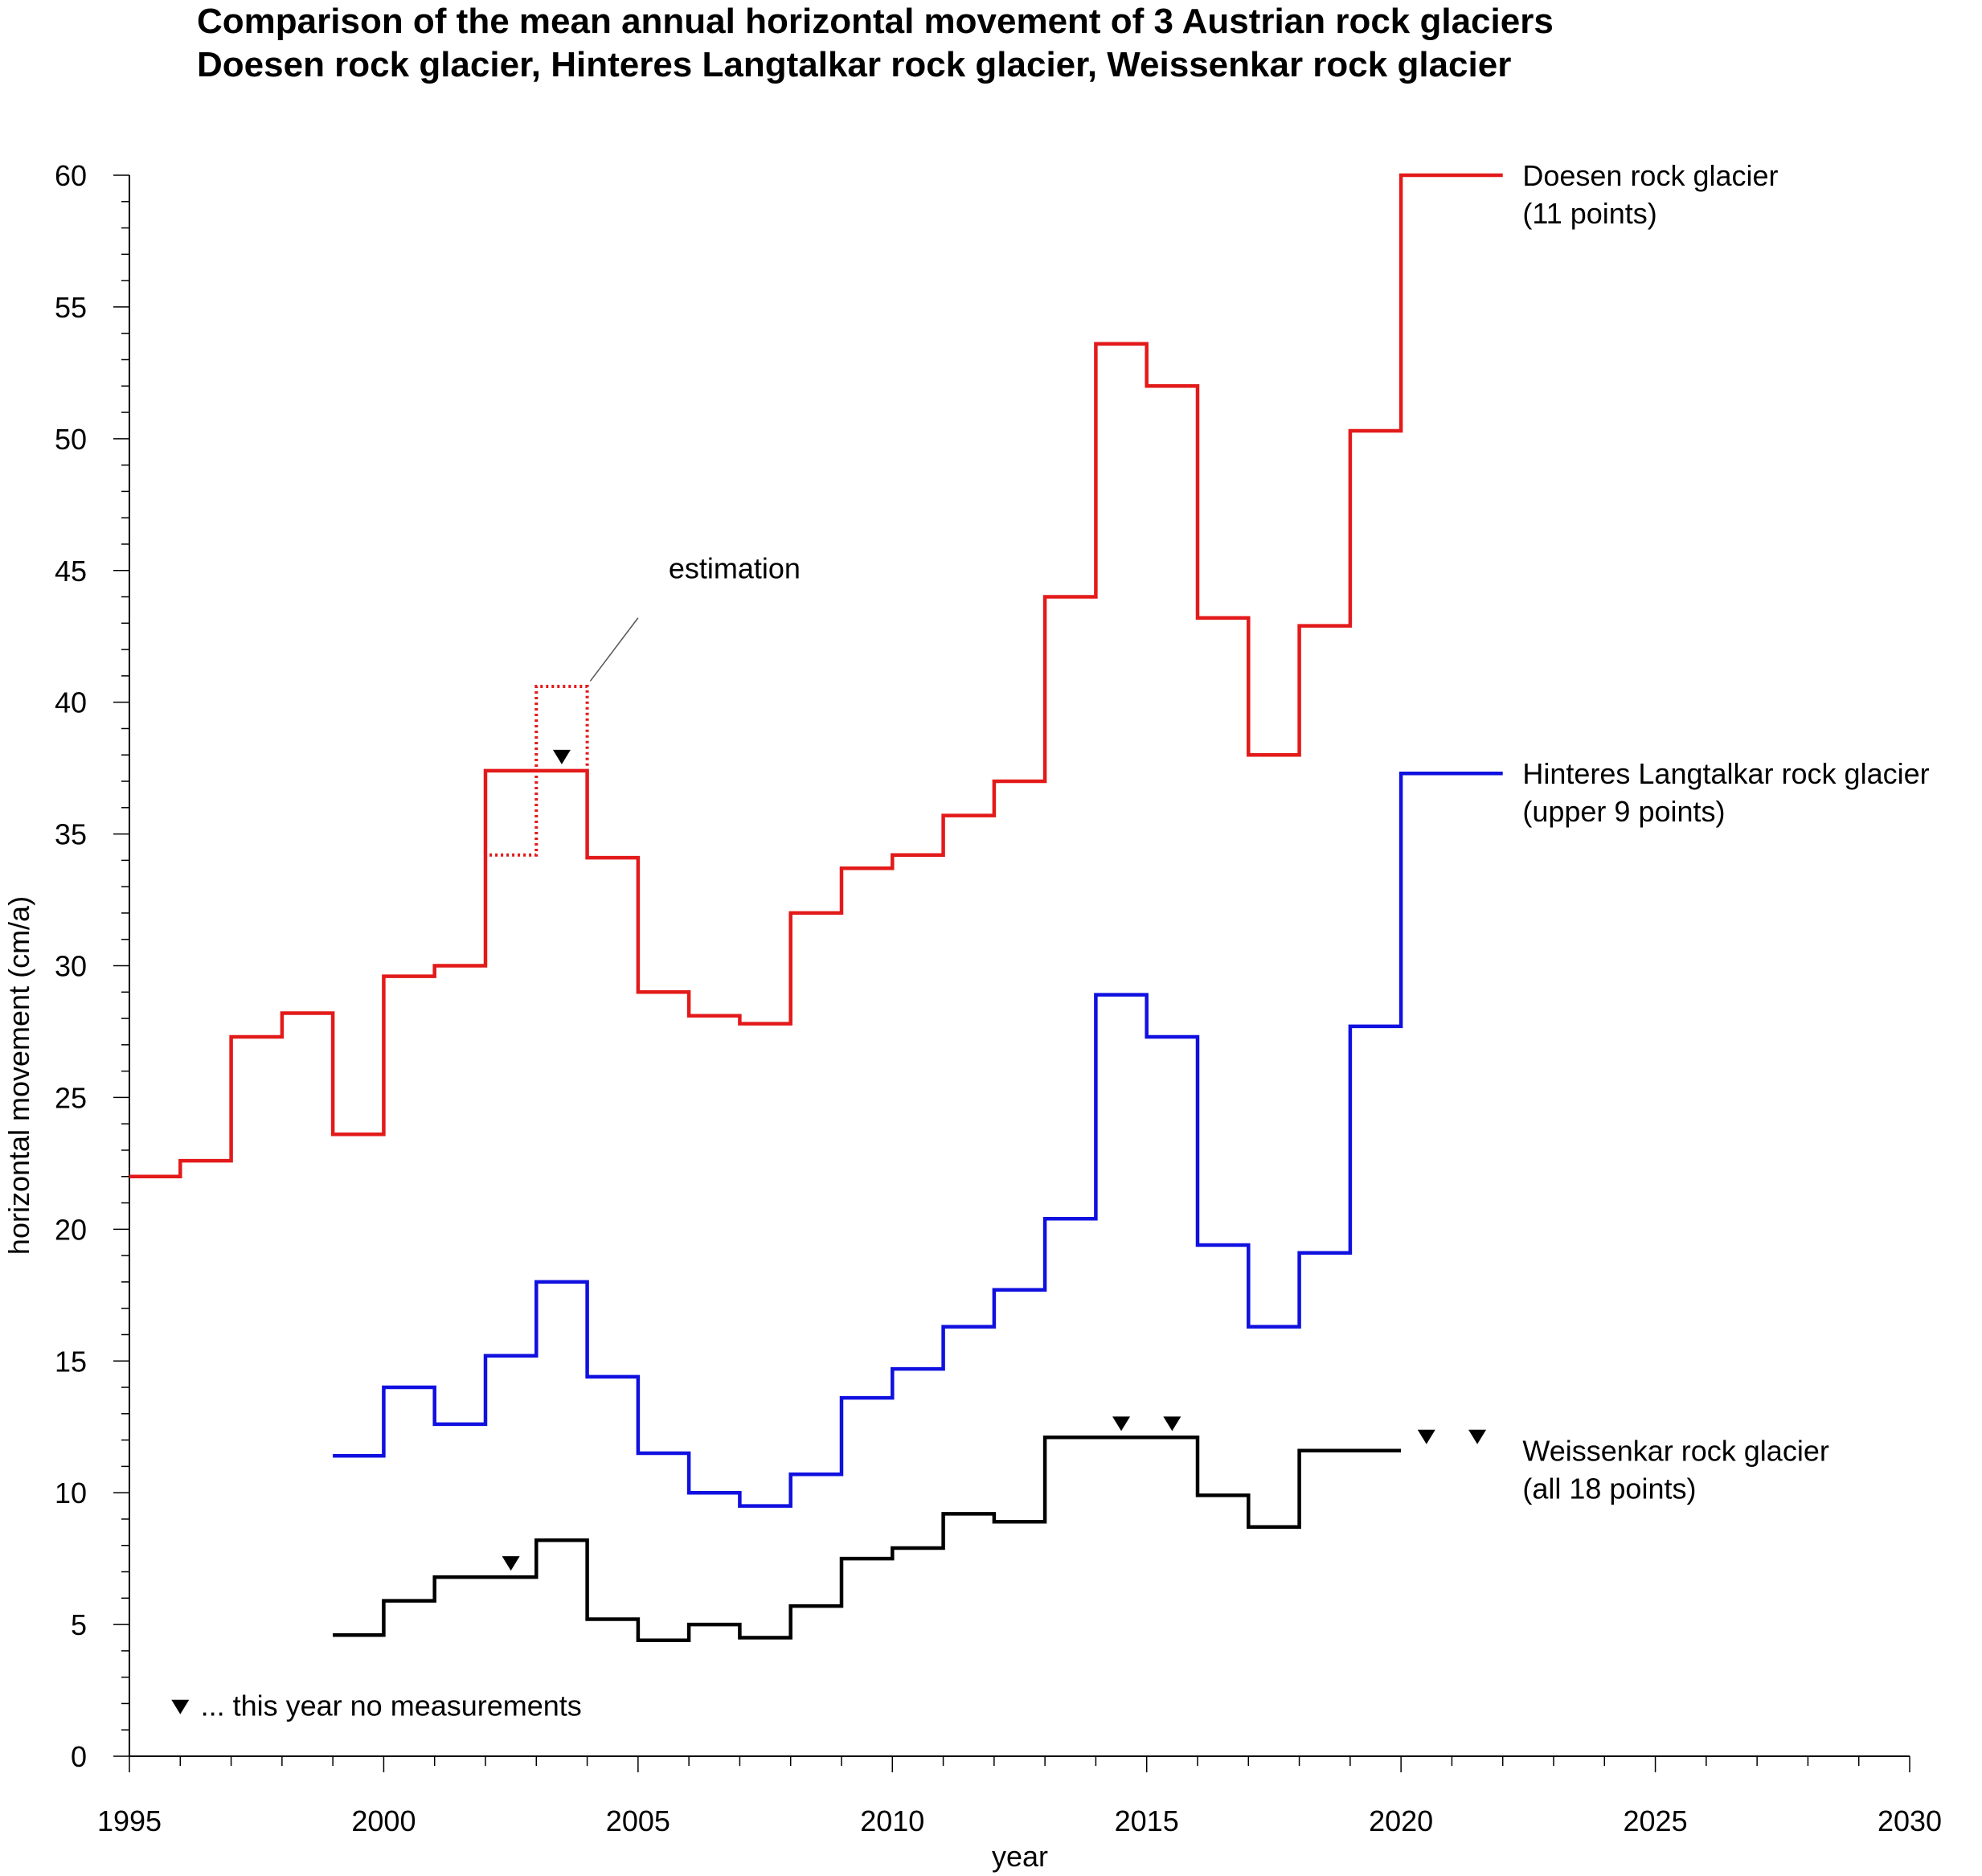 The width and height of the screenshot is (1982, 1876). Describe the element at coordinates (1147, 1821) in the screenshot. I see `x-tick-label: 2015` at that location.